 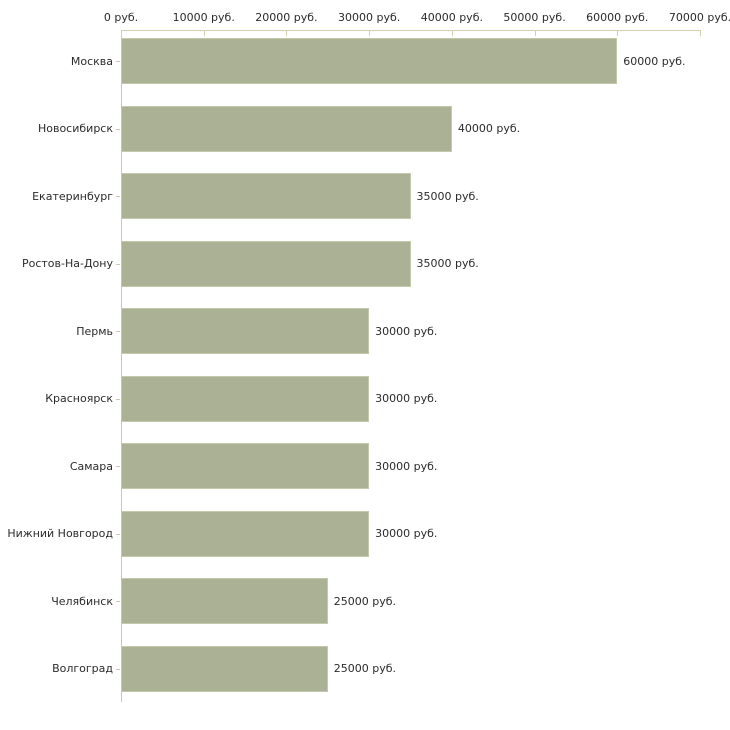 I want to click on value-label: 40000 руб., so click(x=489, y=128).